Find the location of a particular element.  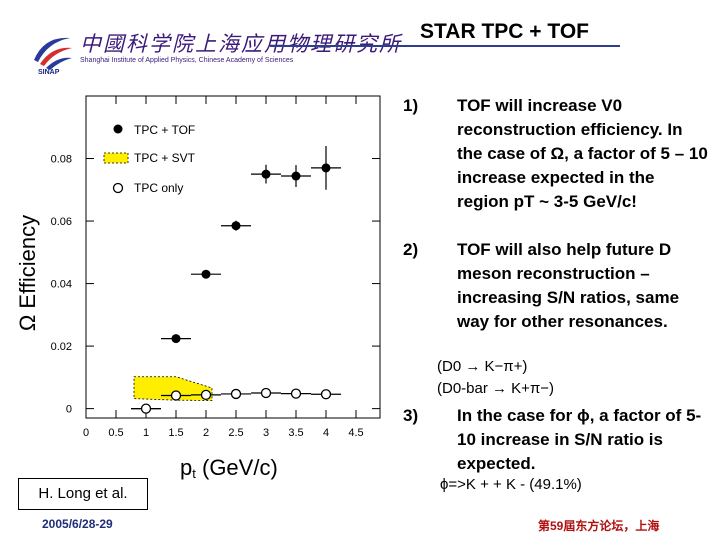

y-tick-label: 0 is located at coordinates (69, 410).